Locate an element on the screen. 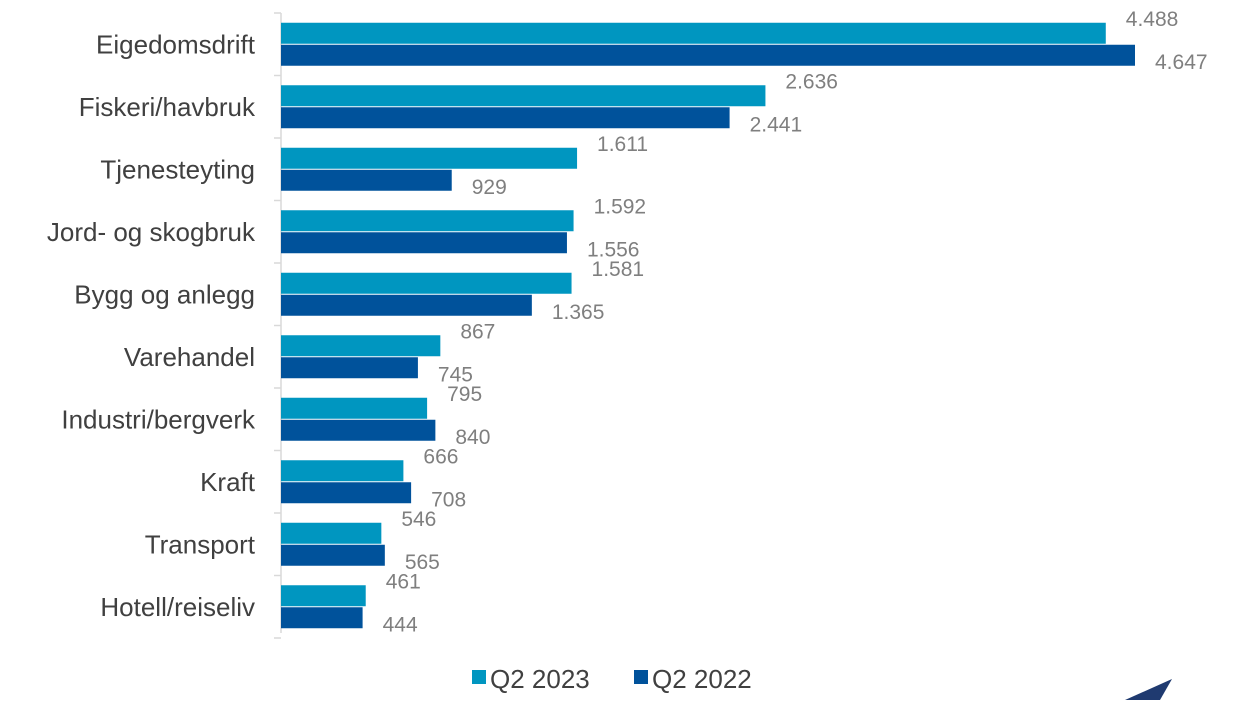 The image size is (1243, 705). data-label: 2.636 is located at coordinates (811, 81).